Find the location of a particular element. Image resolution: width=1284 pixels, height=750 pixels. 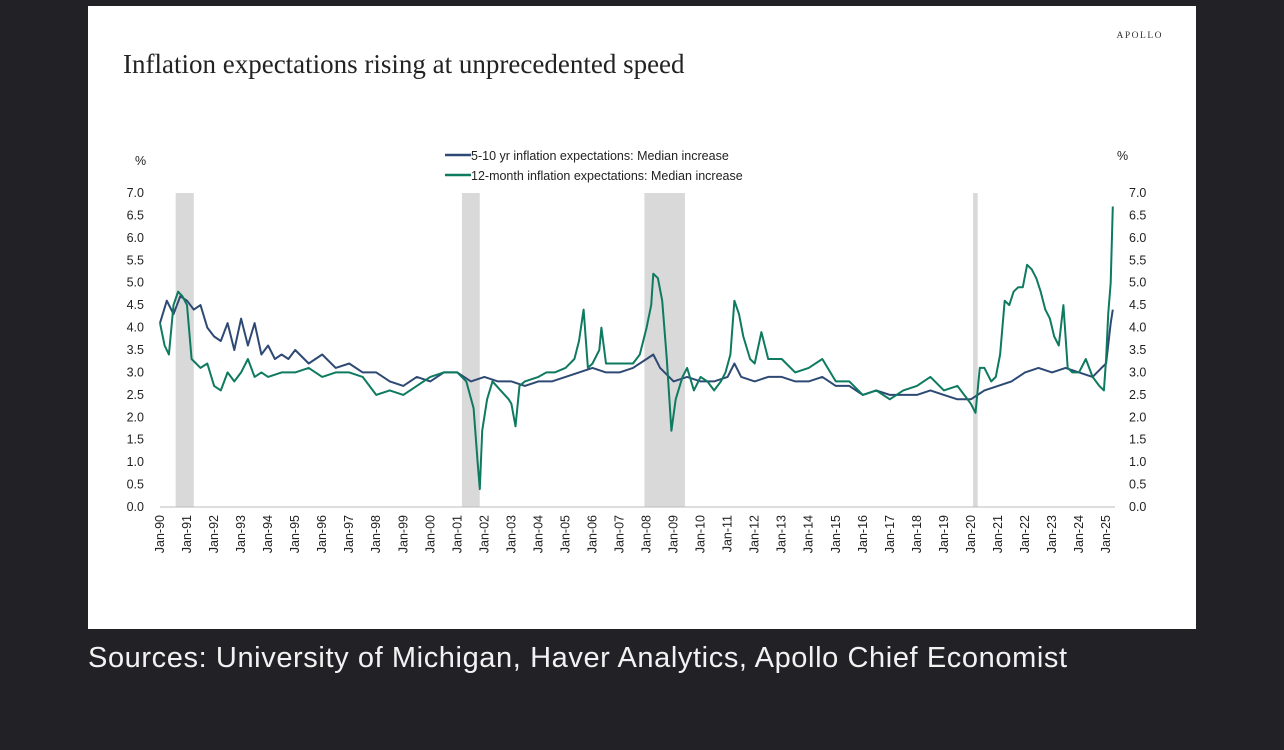

x-tick-label: Jan-09 is located at coordinates (674, 534).